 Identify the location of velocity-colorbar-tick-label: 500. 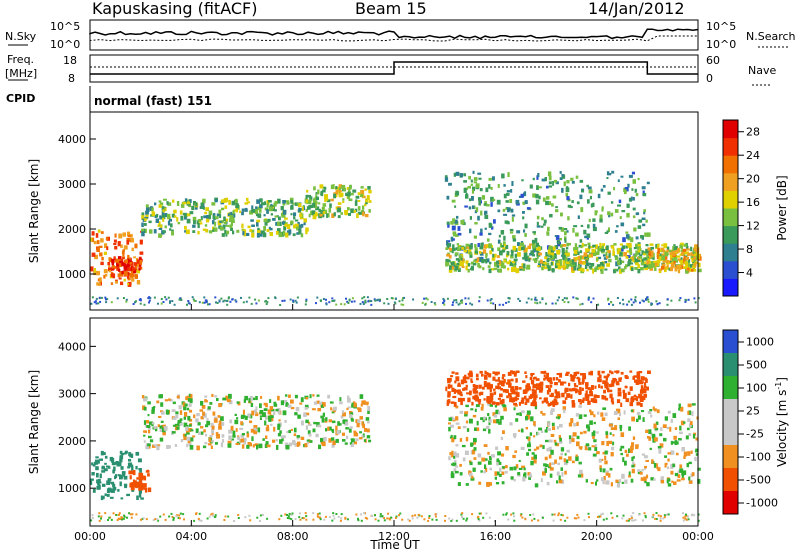
(756, 365).